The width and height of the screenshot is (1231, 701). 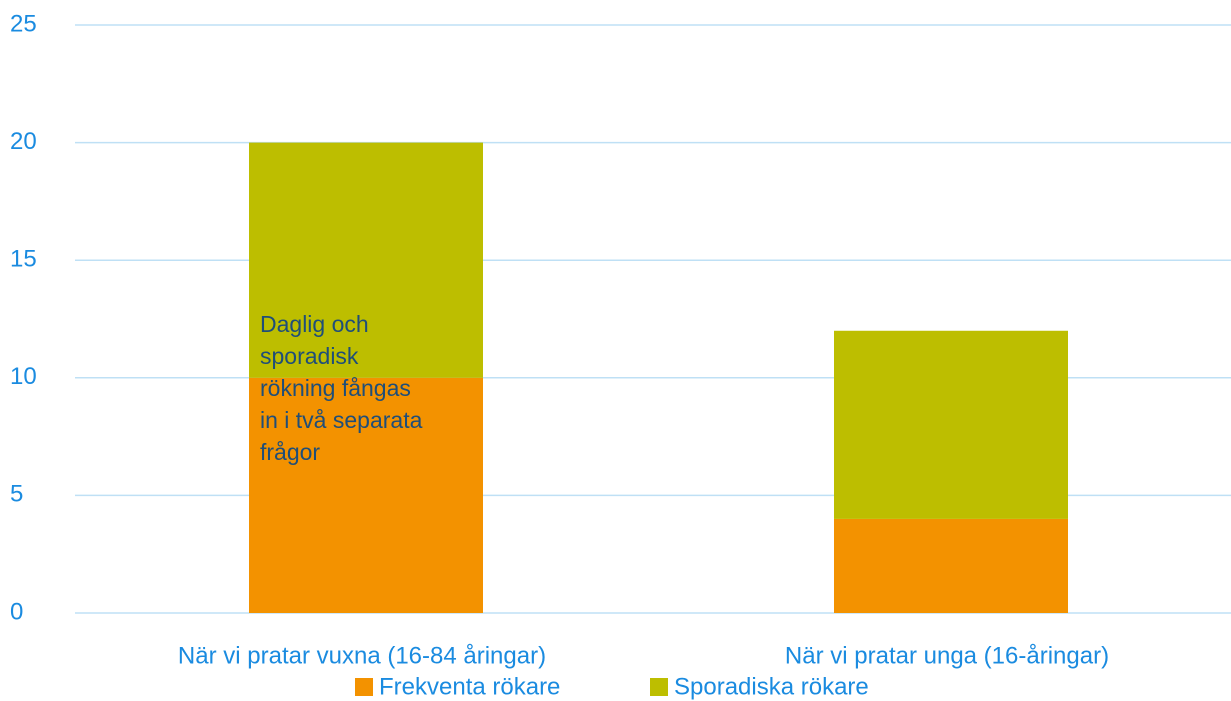 I want to click on annotation: sporadisk, so click(x=309, y=356).